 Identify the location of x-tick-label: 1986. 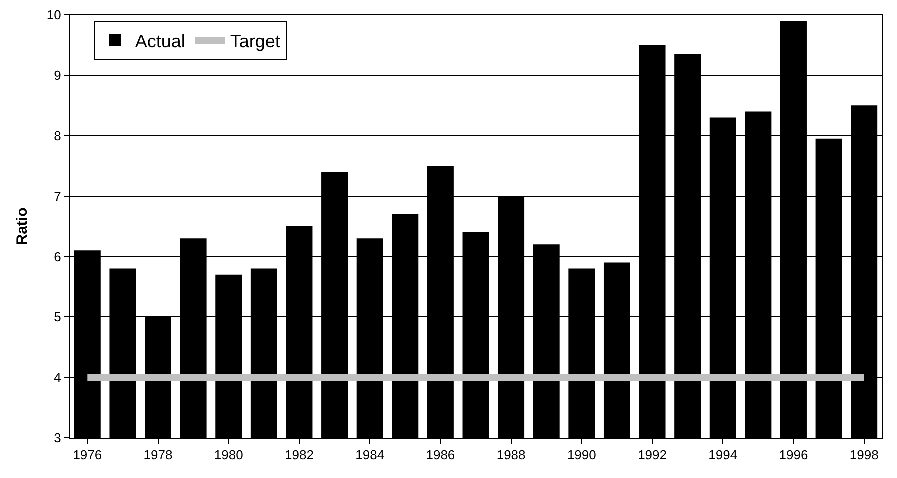
(441, 455).